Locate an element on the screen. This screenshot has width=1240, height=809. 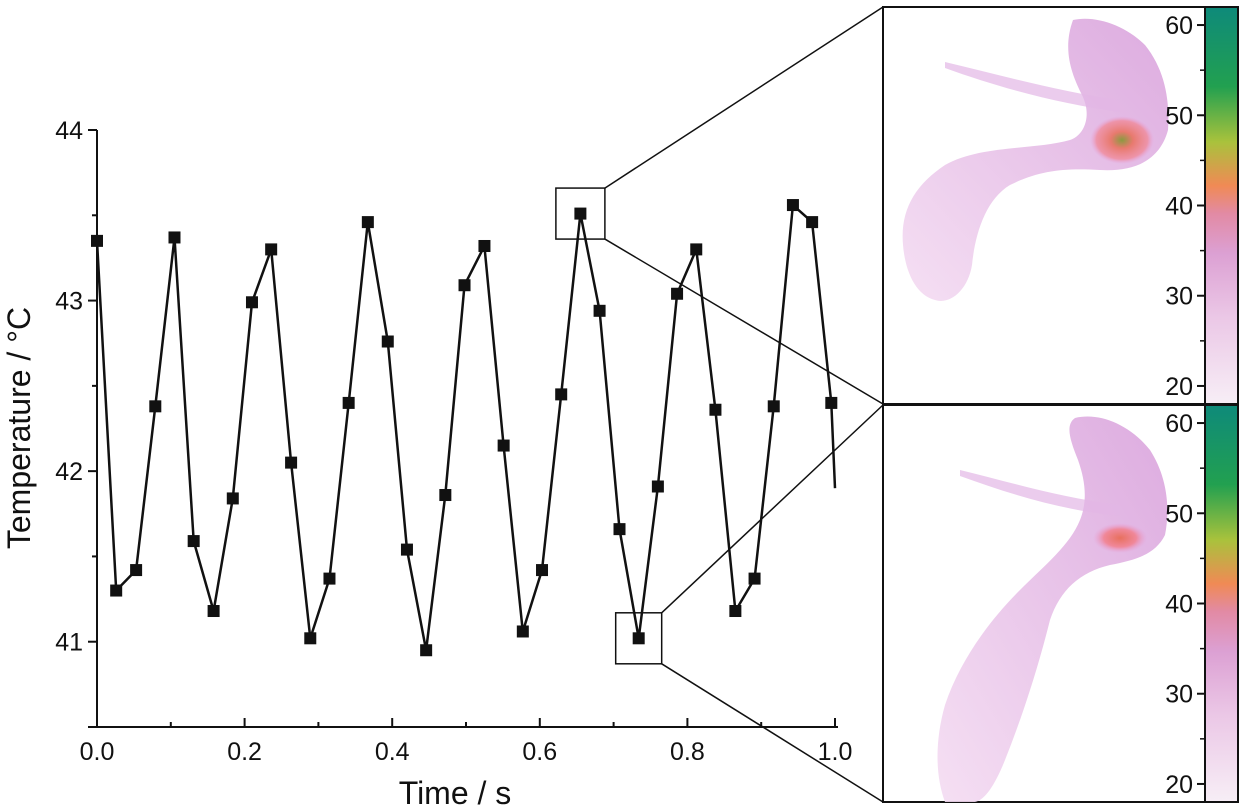
x-tick-label: 0.8 is located at coordinates (687, 752).